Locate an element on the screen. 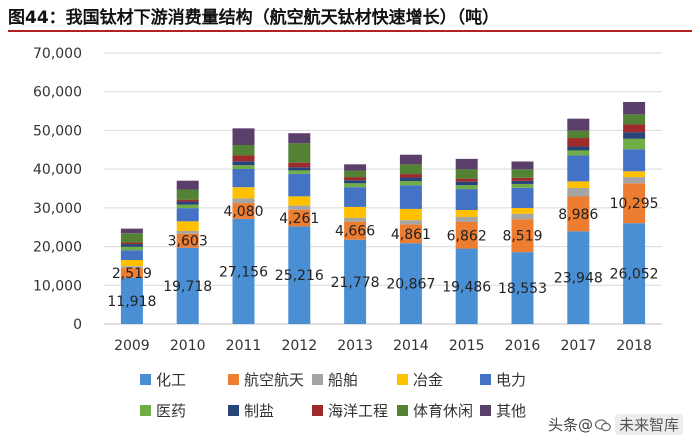  x-tick-label-2012: 2012 is located at coordinates (299, 346).